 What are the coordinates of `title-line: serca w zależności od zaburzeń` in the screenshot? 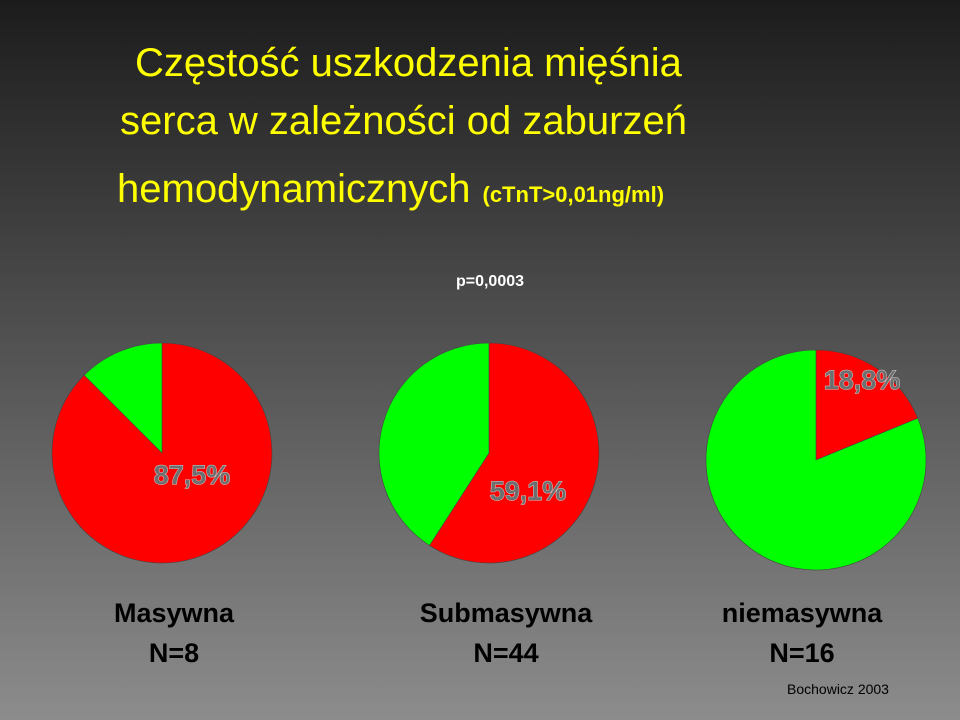 It's located at (403, 121).